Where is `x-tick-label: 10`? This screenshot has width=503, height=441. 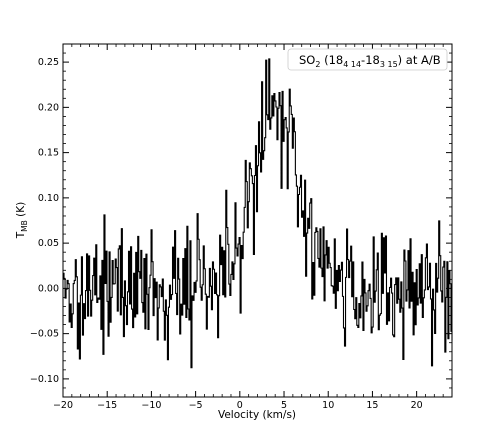
x-tick-label: 10 is located at coordinates (328, 405).